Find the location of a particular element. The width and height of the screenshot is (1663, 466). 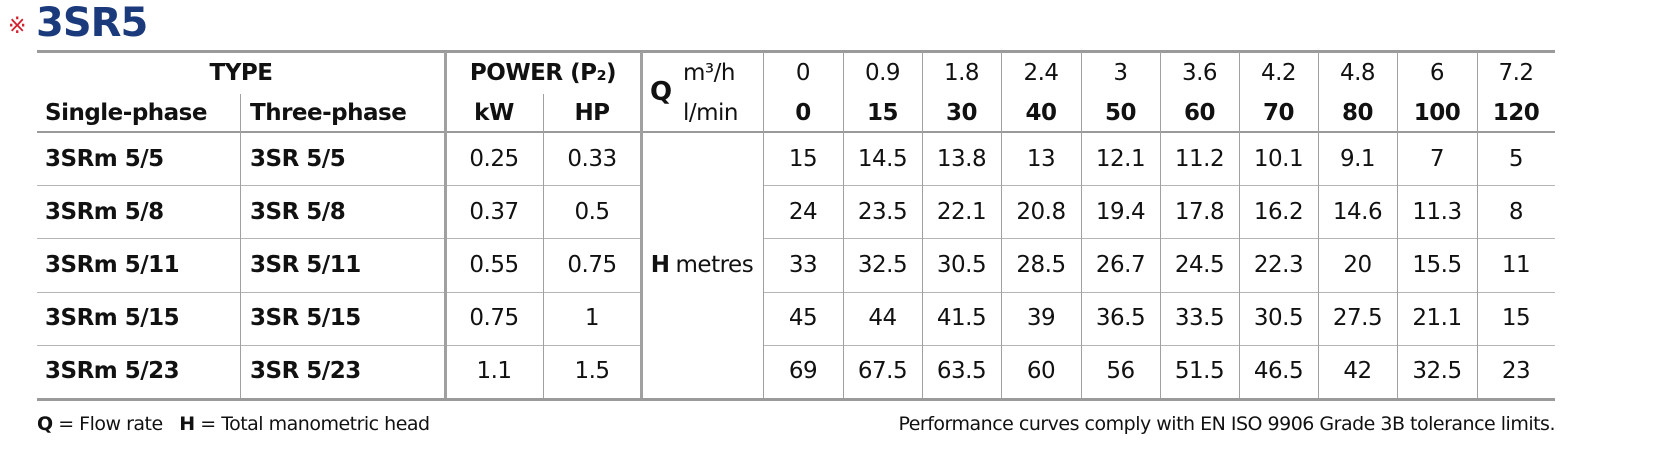

head-value: 13.8 is located at coordinates (961, 158).